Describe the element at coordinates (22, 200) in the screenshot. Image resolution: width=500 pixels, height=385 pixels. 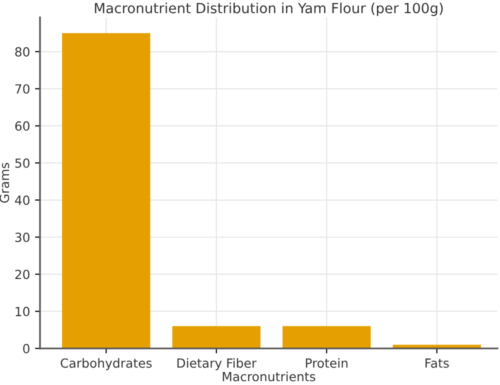
I see `y-tick-label: 40` at that location.